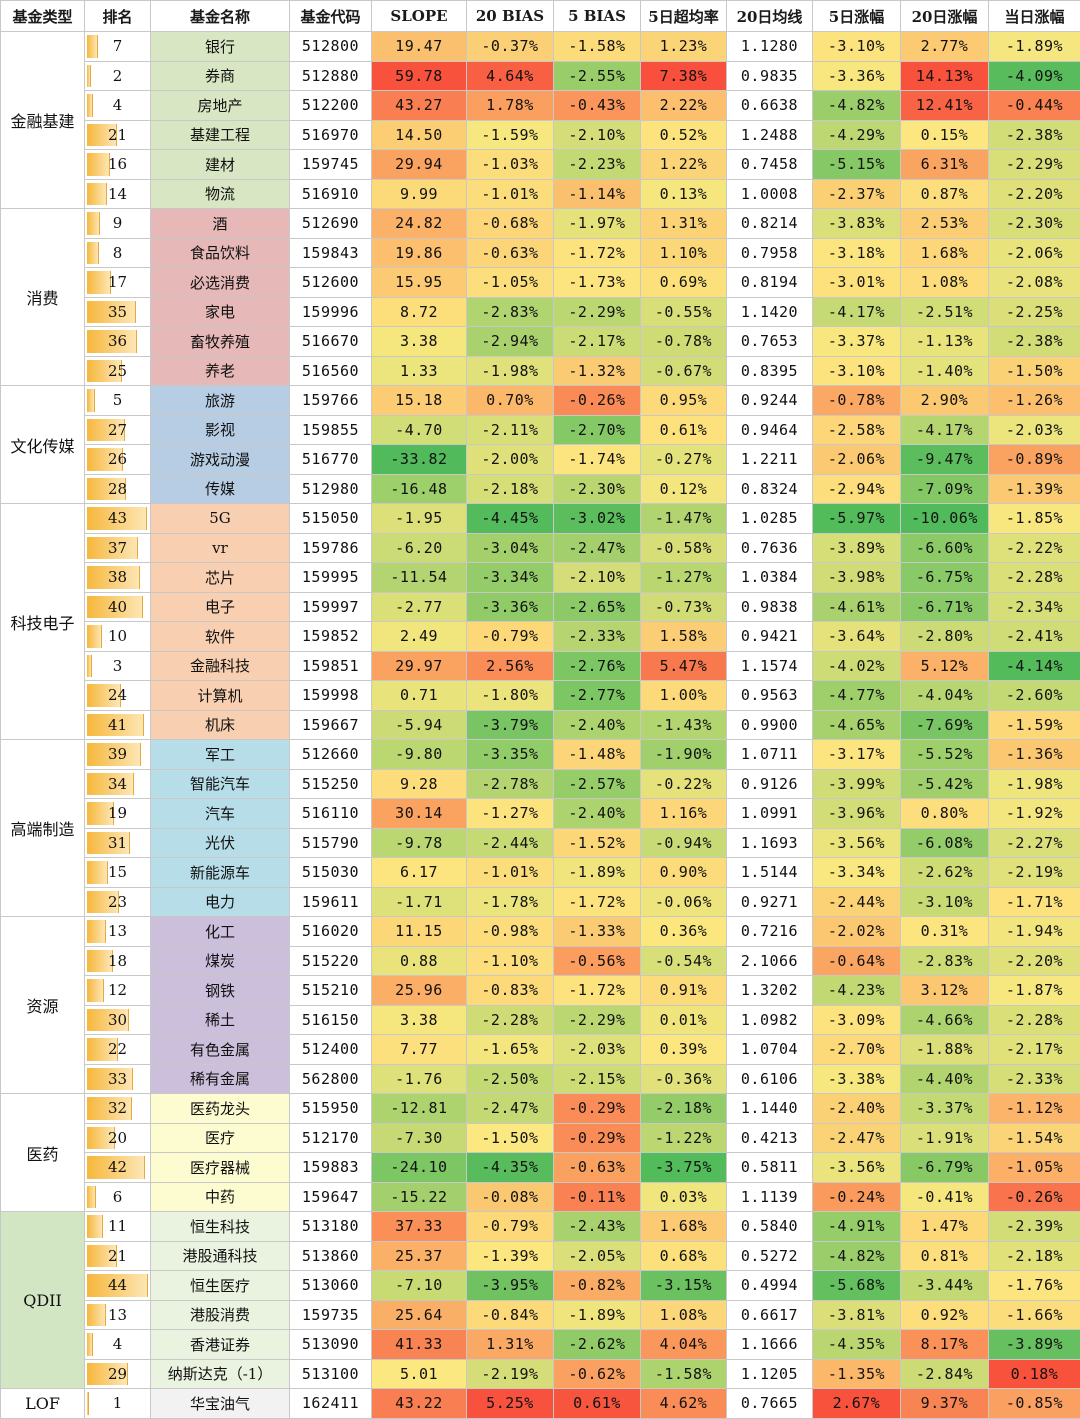 Image resolution: width=1080 pixels, height=1419 pixels. What do you see at coordinates (597, 47) in the screenshot?
I see `bias5-cell: -1.58%` at bounding box center [597, 47].